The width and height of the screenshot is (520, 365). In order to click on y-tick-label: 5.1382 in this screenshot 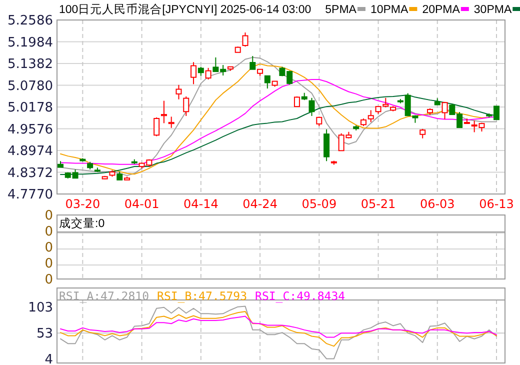, I will do `click(30, 64)`.